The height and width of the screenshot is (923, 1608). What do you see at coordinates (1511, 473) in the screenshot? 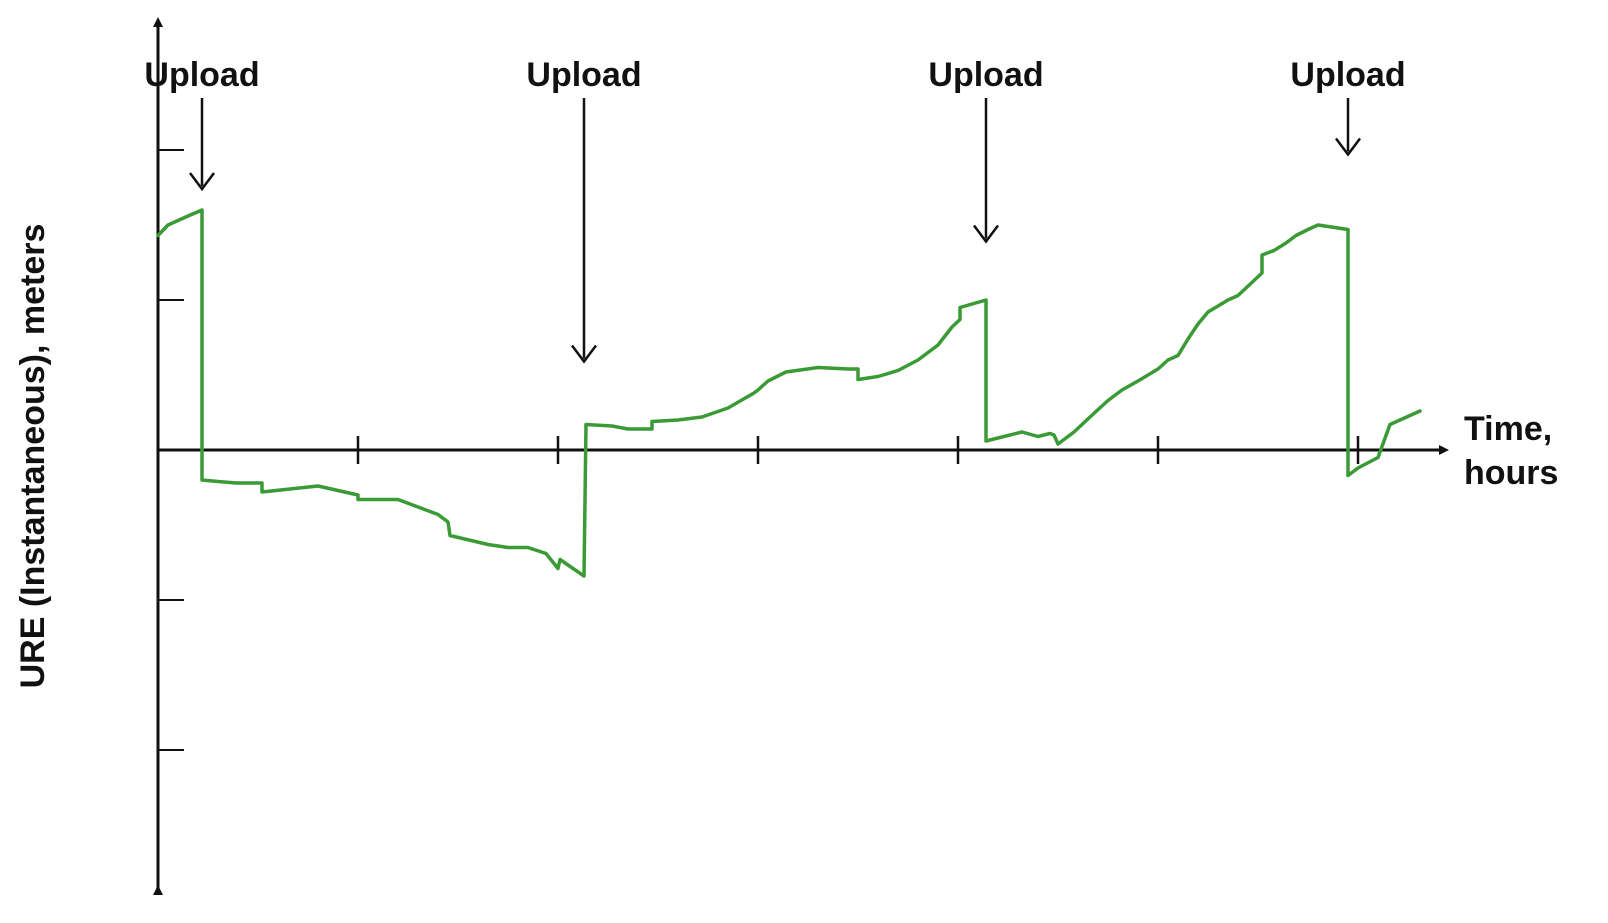
I see `x-axis-label-line2: hours` at bounding box center [1511, 473].